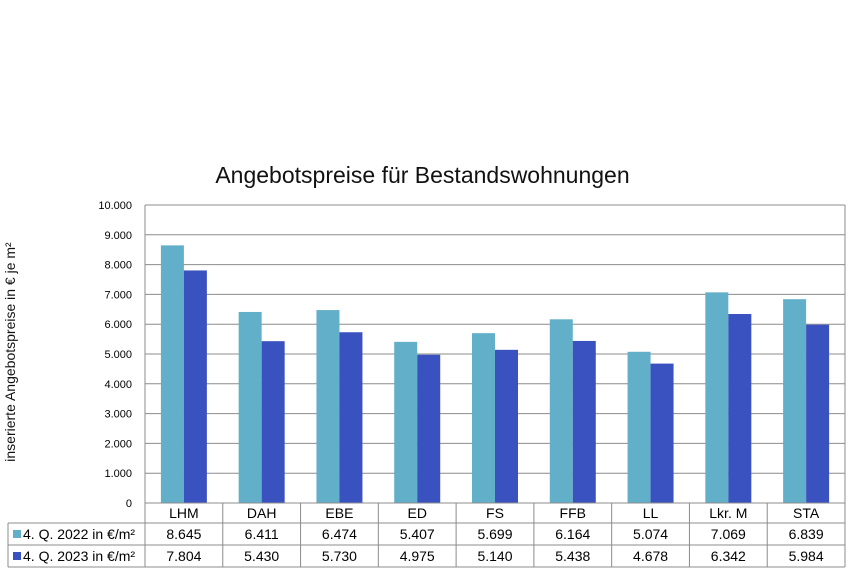 The width and height of the screenshot is (855, 570). Describe the element at coordinates (339, 513) in the screenshot. I see `x-tick-label: EBE` at that location.